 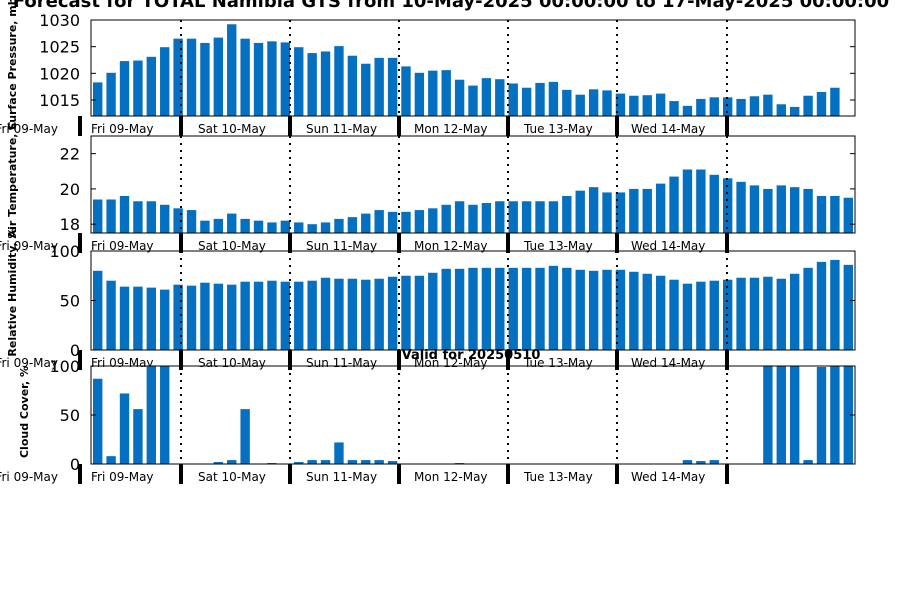 What do you see at coordinates (471, 355) in the screenshot?
I see `valid-date-label: Valid for 20250510` at bounding box center [471, 355].